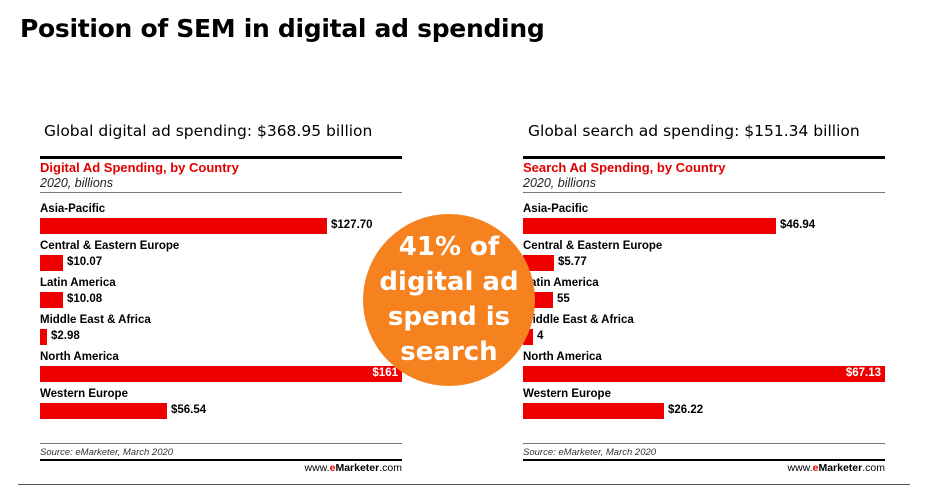 This screenshot has width=930, height=497. What do you see at coordinates (85, 262) in the screenshot?
I see `value-label: $10.07` at bounding box center [85, 262].